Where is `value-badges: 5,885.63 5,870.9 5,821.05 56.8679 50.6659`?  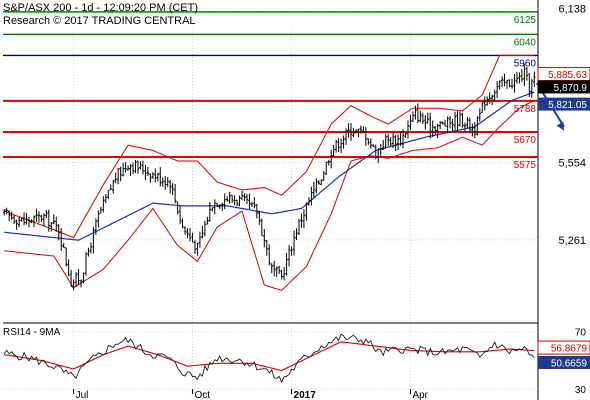 value-badges: 5,885.63 5,870.9 5,821.05 56.8679 50.6659 is located at coordinates (563, 218).